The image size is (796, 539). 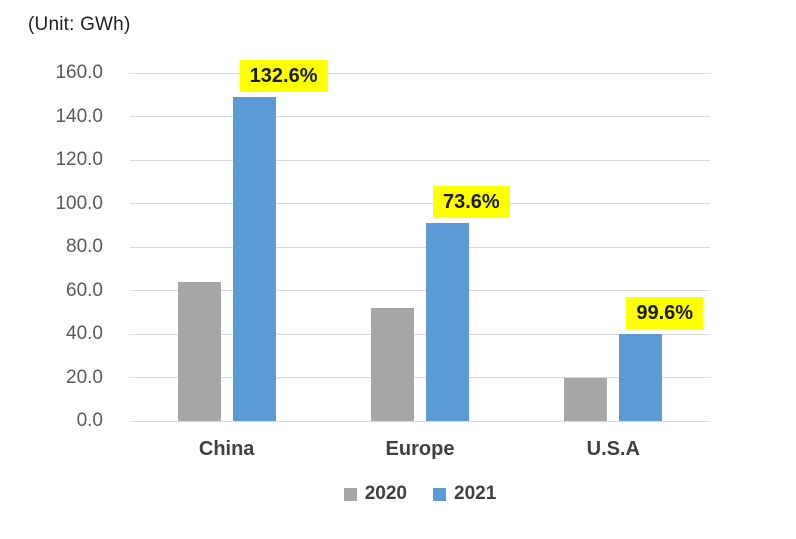 I want to click on legend-item-2020: 2020, so click(x=375, y=494).